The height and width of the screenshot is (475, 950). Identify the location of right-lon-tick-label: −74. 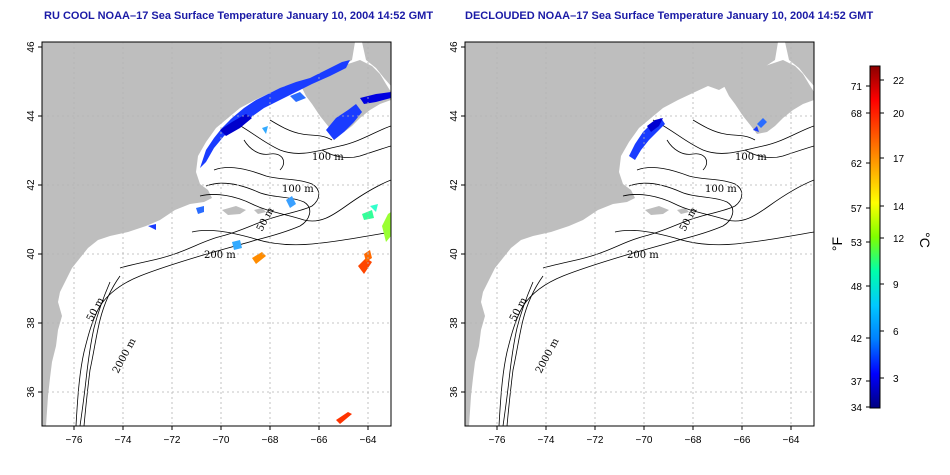
(546, 440).